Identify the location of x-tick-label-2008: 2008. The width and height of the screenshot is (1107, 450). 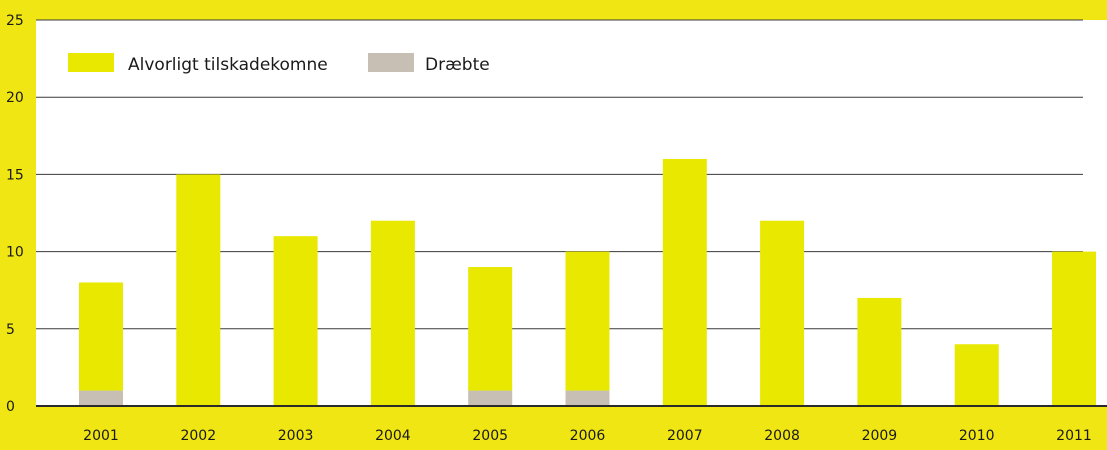
(782, 436).